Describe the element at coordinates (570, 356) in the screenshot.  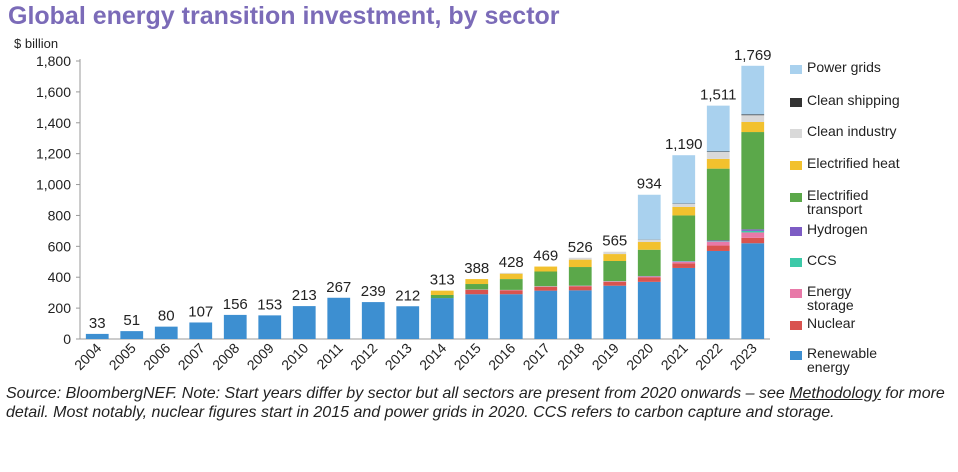
I see `x-tick-label: 2018` at that location.